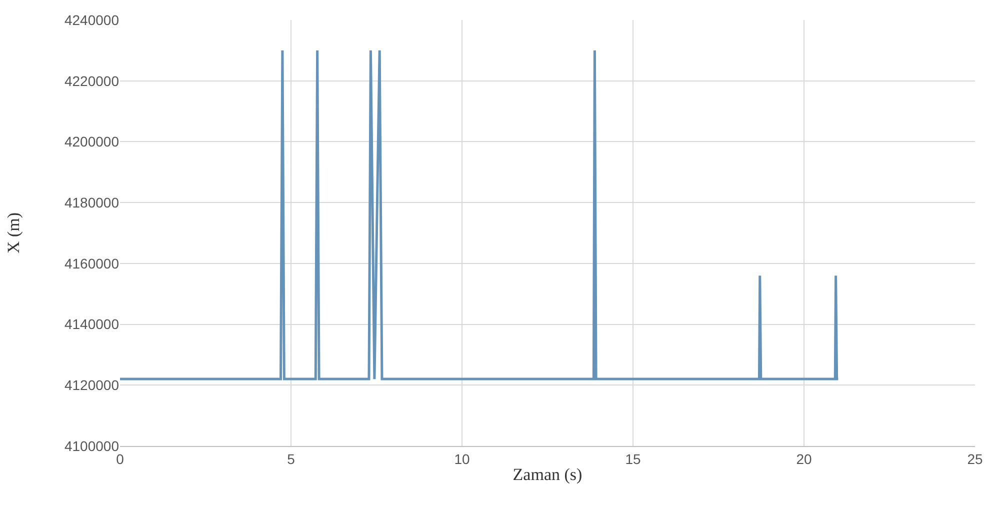 This screenshot has width=993, height=506. What do you see at coordinates (14, 233) in the screenshot?
I see `y-axis-title: X (m)` at bounding box center [14, 233].